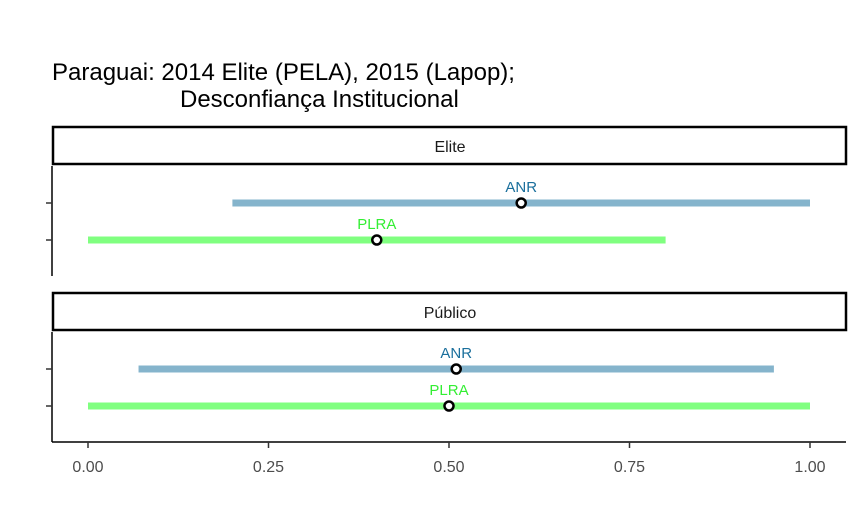 This screenshot has height=521, width=861. What do you see at coordinates (428, 378) in the screenshot?
I see `panel-marks-publico: ANR PLRA` at bounding box center [428, 378].